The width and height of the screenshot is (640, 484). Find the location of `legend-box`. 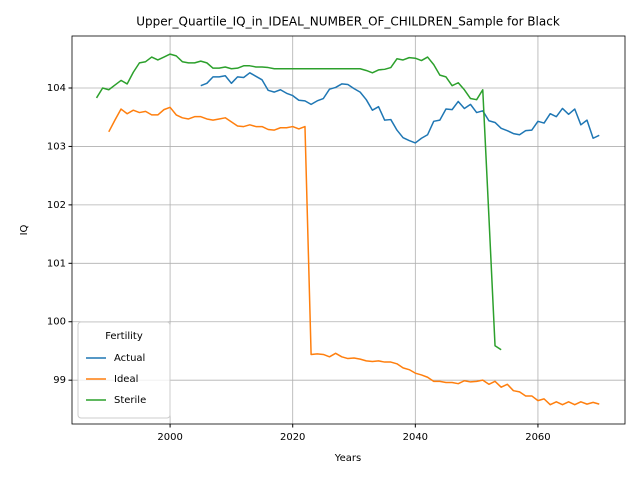

legend-box is located at coordinates (124, 370).